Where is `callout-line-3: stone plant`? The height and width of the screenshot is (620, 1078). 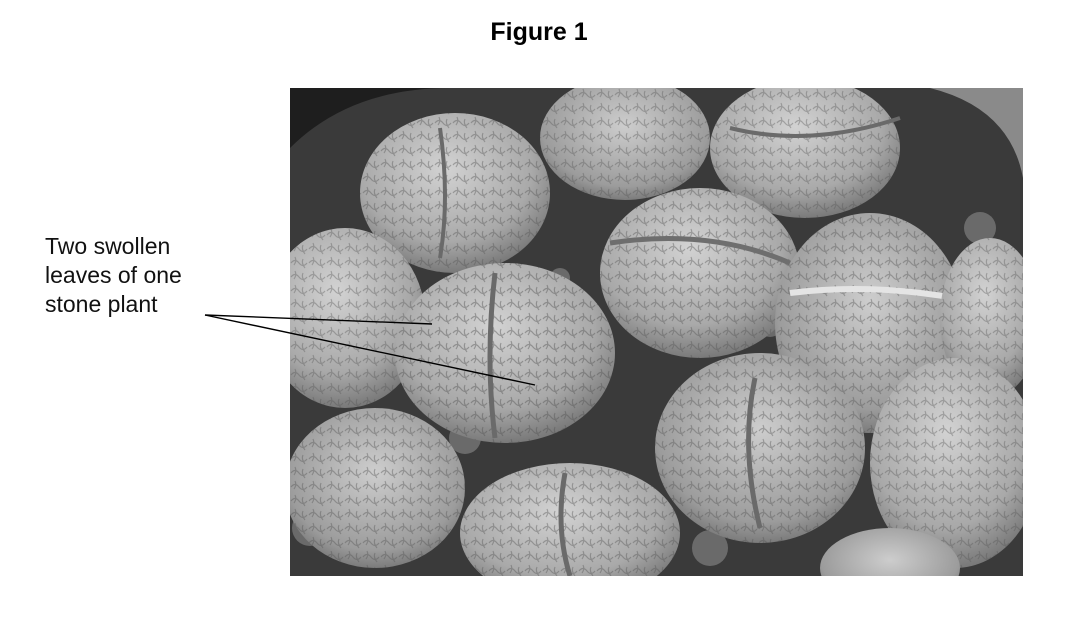 callout-line-3: stone plant is located at coordinates (101, 304).